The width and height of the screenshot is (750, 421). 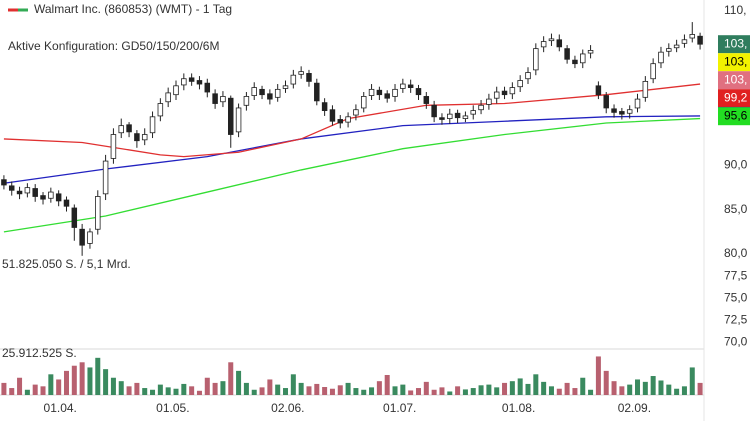 I want to click on volume-panel, so click(x=352, y=375).